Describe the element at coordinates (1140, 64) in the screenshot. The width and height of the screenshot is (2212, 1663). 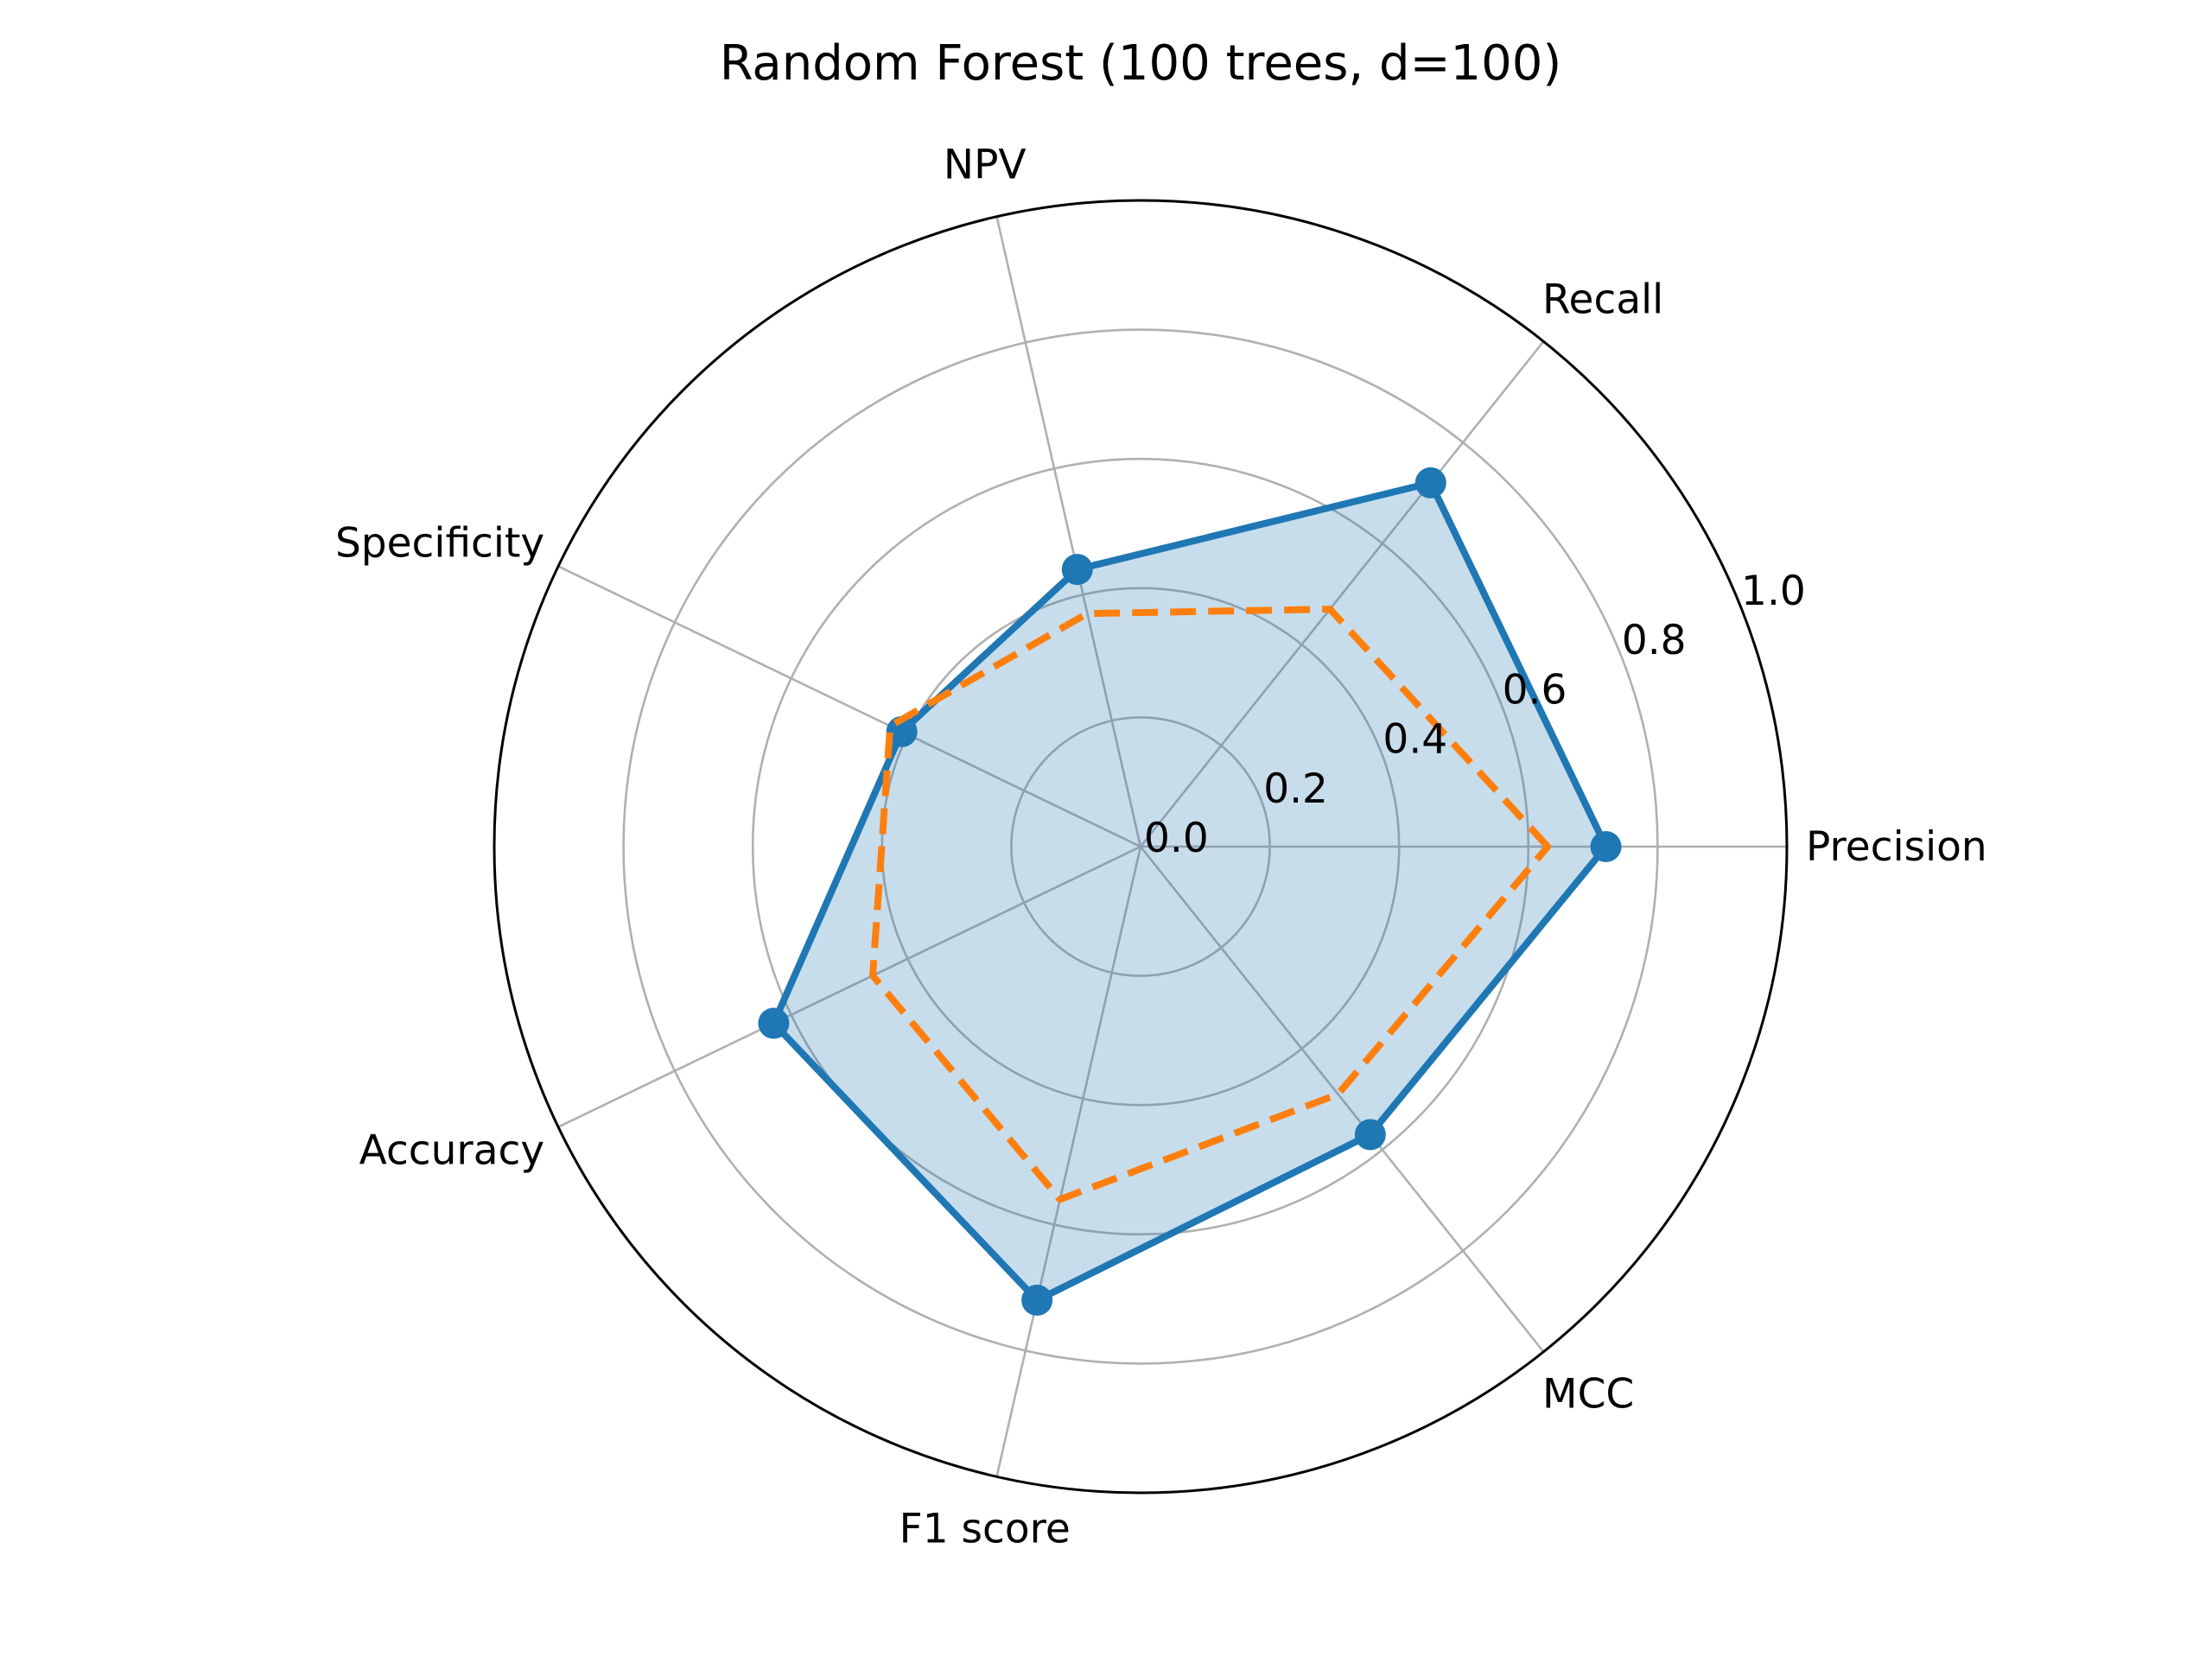
I see `chart-title: Random Forest (100 trees, d=100)` at that location.